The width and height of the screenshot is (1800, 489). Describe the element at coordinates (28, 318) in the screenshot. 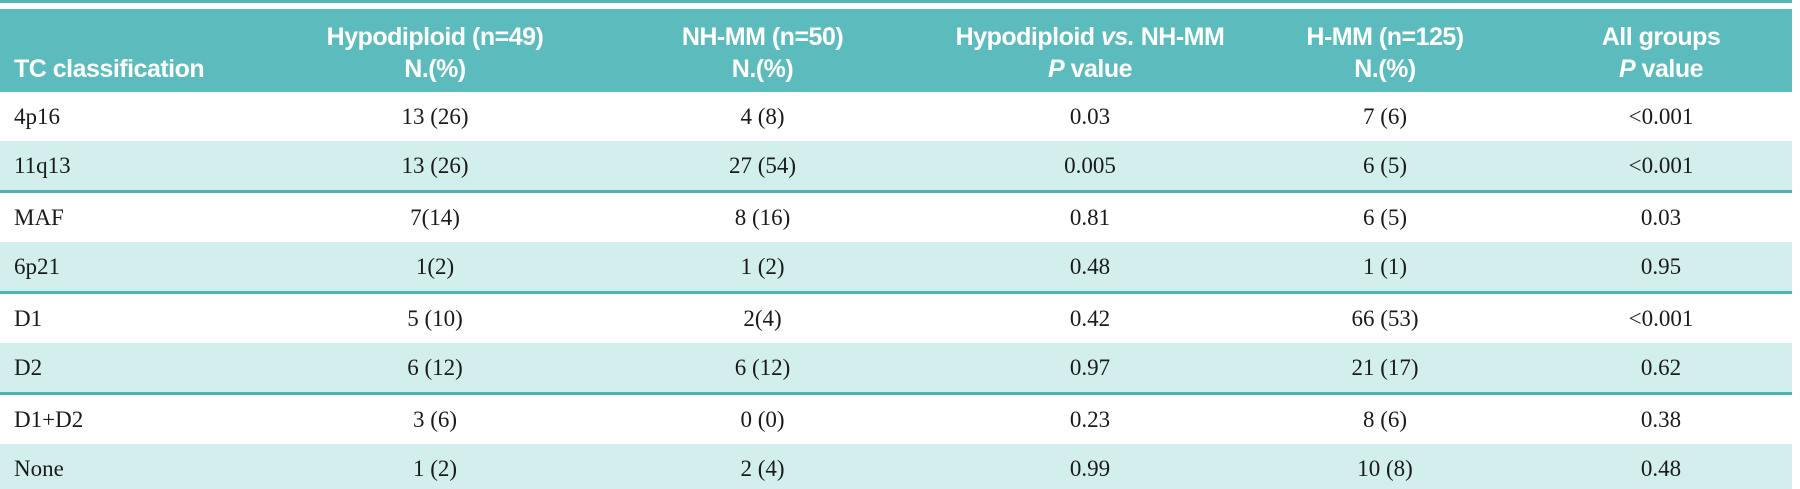

I see `row-label: D1` at that location.